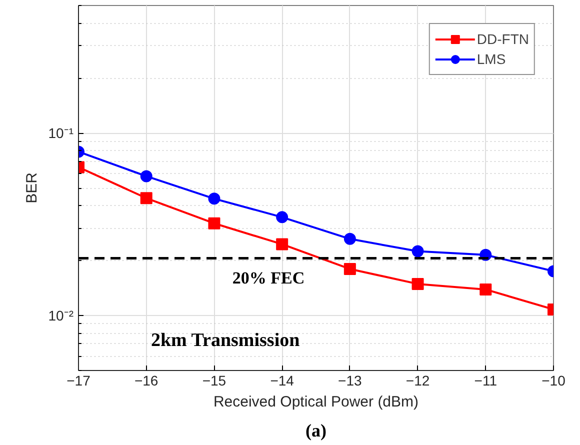  What do you see at coordinates (491, 59) in the screenshot?
I see `legend-label: LMS` at bounding box center [491, 59].